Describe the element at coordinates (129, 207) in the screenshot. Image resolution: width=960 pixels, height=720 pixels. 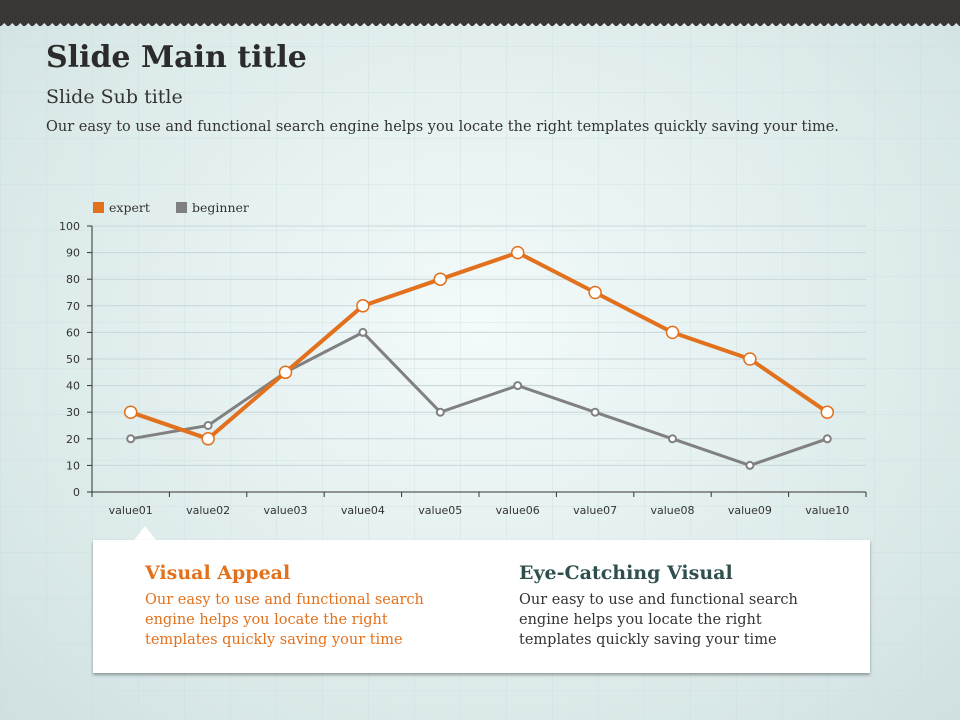
I see `legend-label-expert: expert` at that location.